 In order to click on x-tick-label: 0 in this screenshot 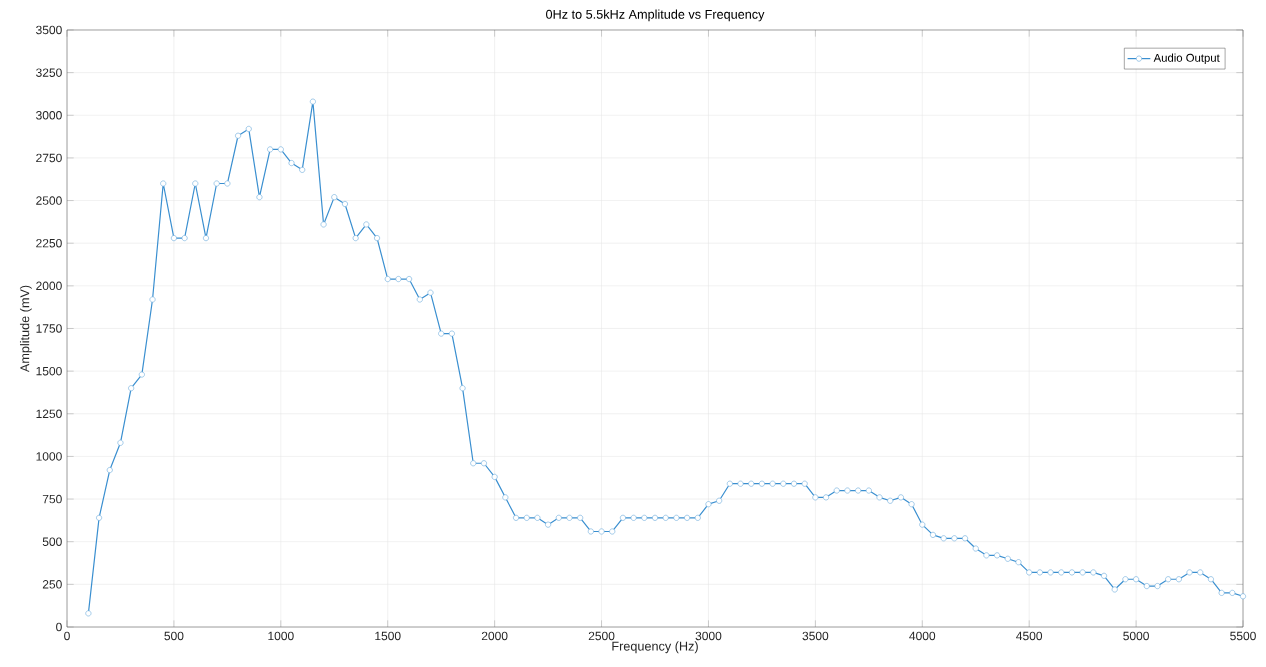, I will do `click(67, 636)`.